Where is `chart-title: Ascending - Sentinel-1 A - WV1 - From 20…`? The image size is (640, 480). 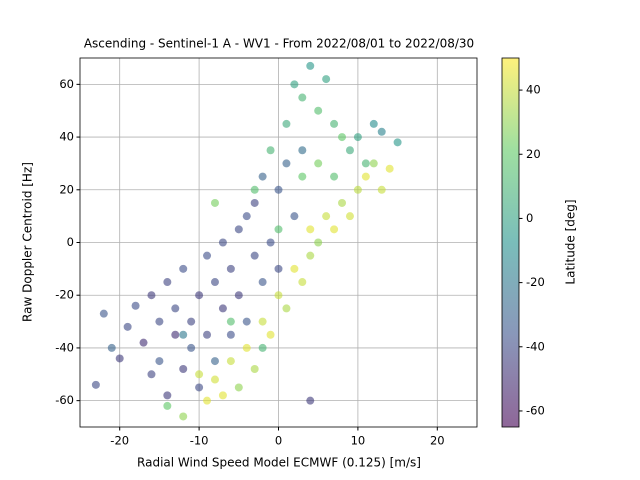
chart-title: Ascending - Sentinel-1 A - WV1 - From 20… is located at coordinates (279, 44).